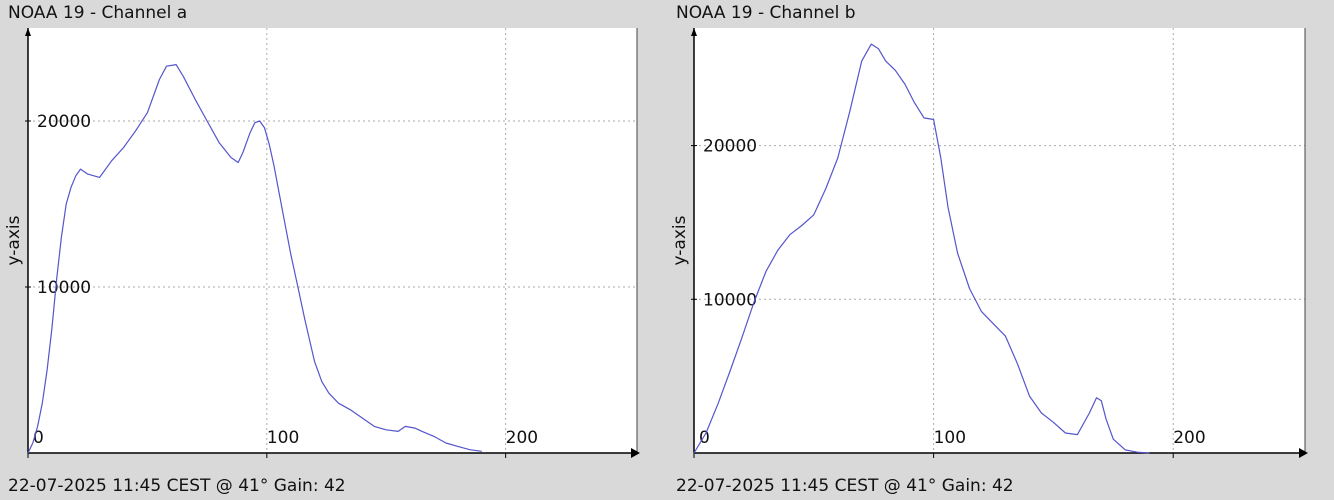 This screenshot has width=1334, height=500. What do you see at coordinates (98, 13) in the screenshot?
I see `chart-title: NOAA 19 - Channel a` at bounding box center [98, 13].